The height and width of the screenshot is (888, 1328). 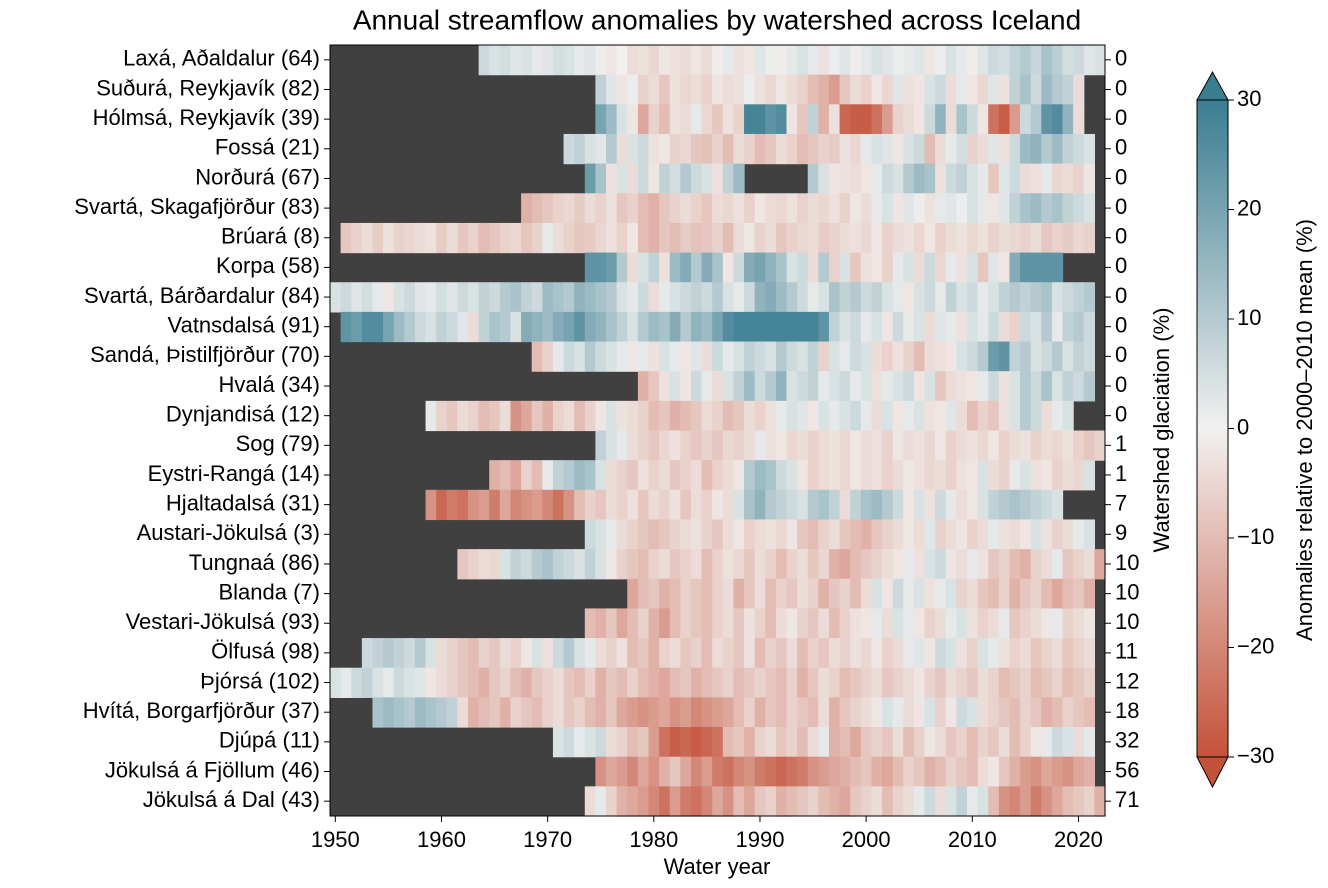 I want to click on colorbar-tick-label: 20, so click(x=1249, y=207).